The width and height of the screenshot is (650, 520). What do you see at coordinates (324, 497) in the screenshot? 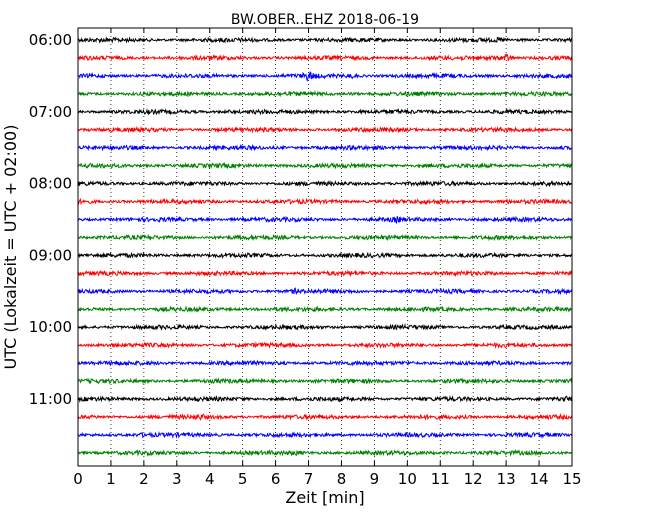
I see `x-axis-label: Zeit [min]` at bounding box center [324, 497].